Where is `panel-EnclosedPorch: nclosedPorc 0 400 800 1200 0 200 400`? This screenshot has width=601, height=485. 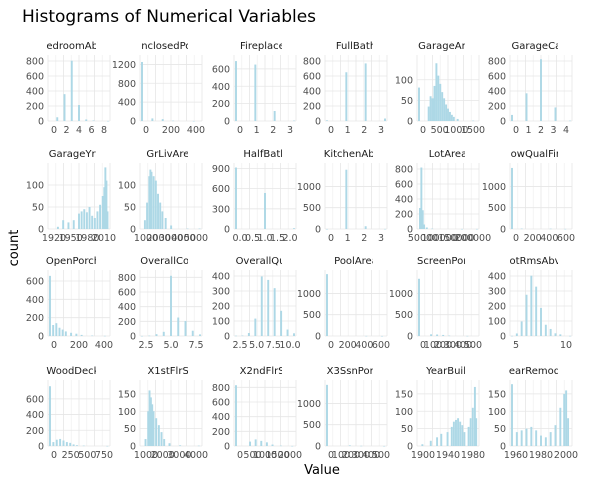 panel-EnclosedPorch: nclosedPorc 0 400 800 1200 0 200 400 is located at coordinates (158, 88).